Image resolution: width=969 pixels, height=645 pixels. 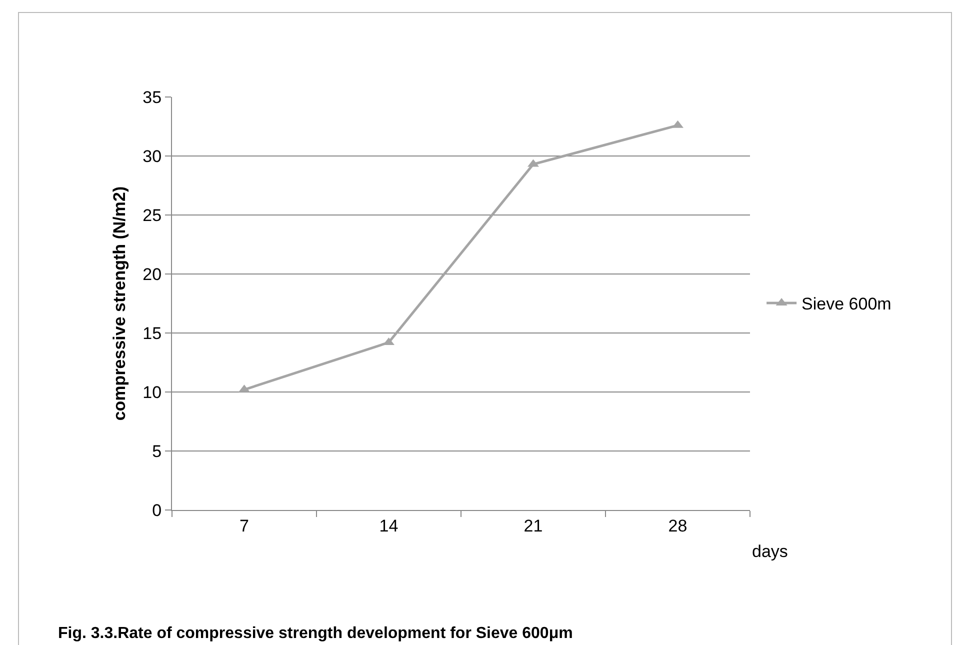 I want to click on y-tick-label: 30, so click(x=152, y=156).